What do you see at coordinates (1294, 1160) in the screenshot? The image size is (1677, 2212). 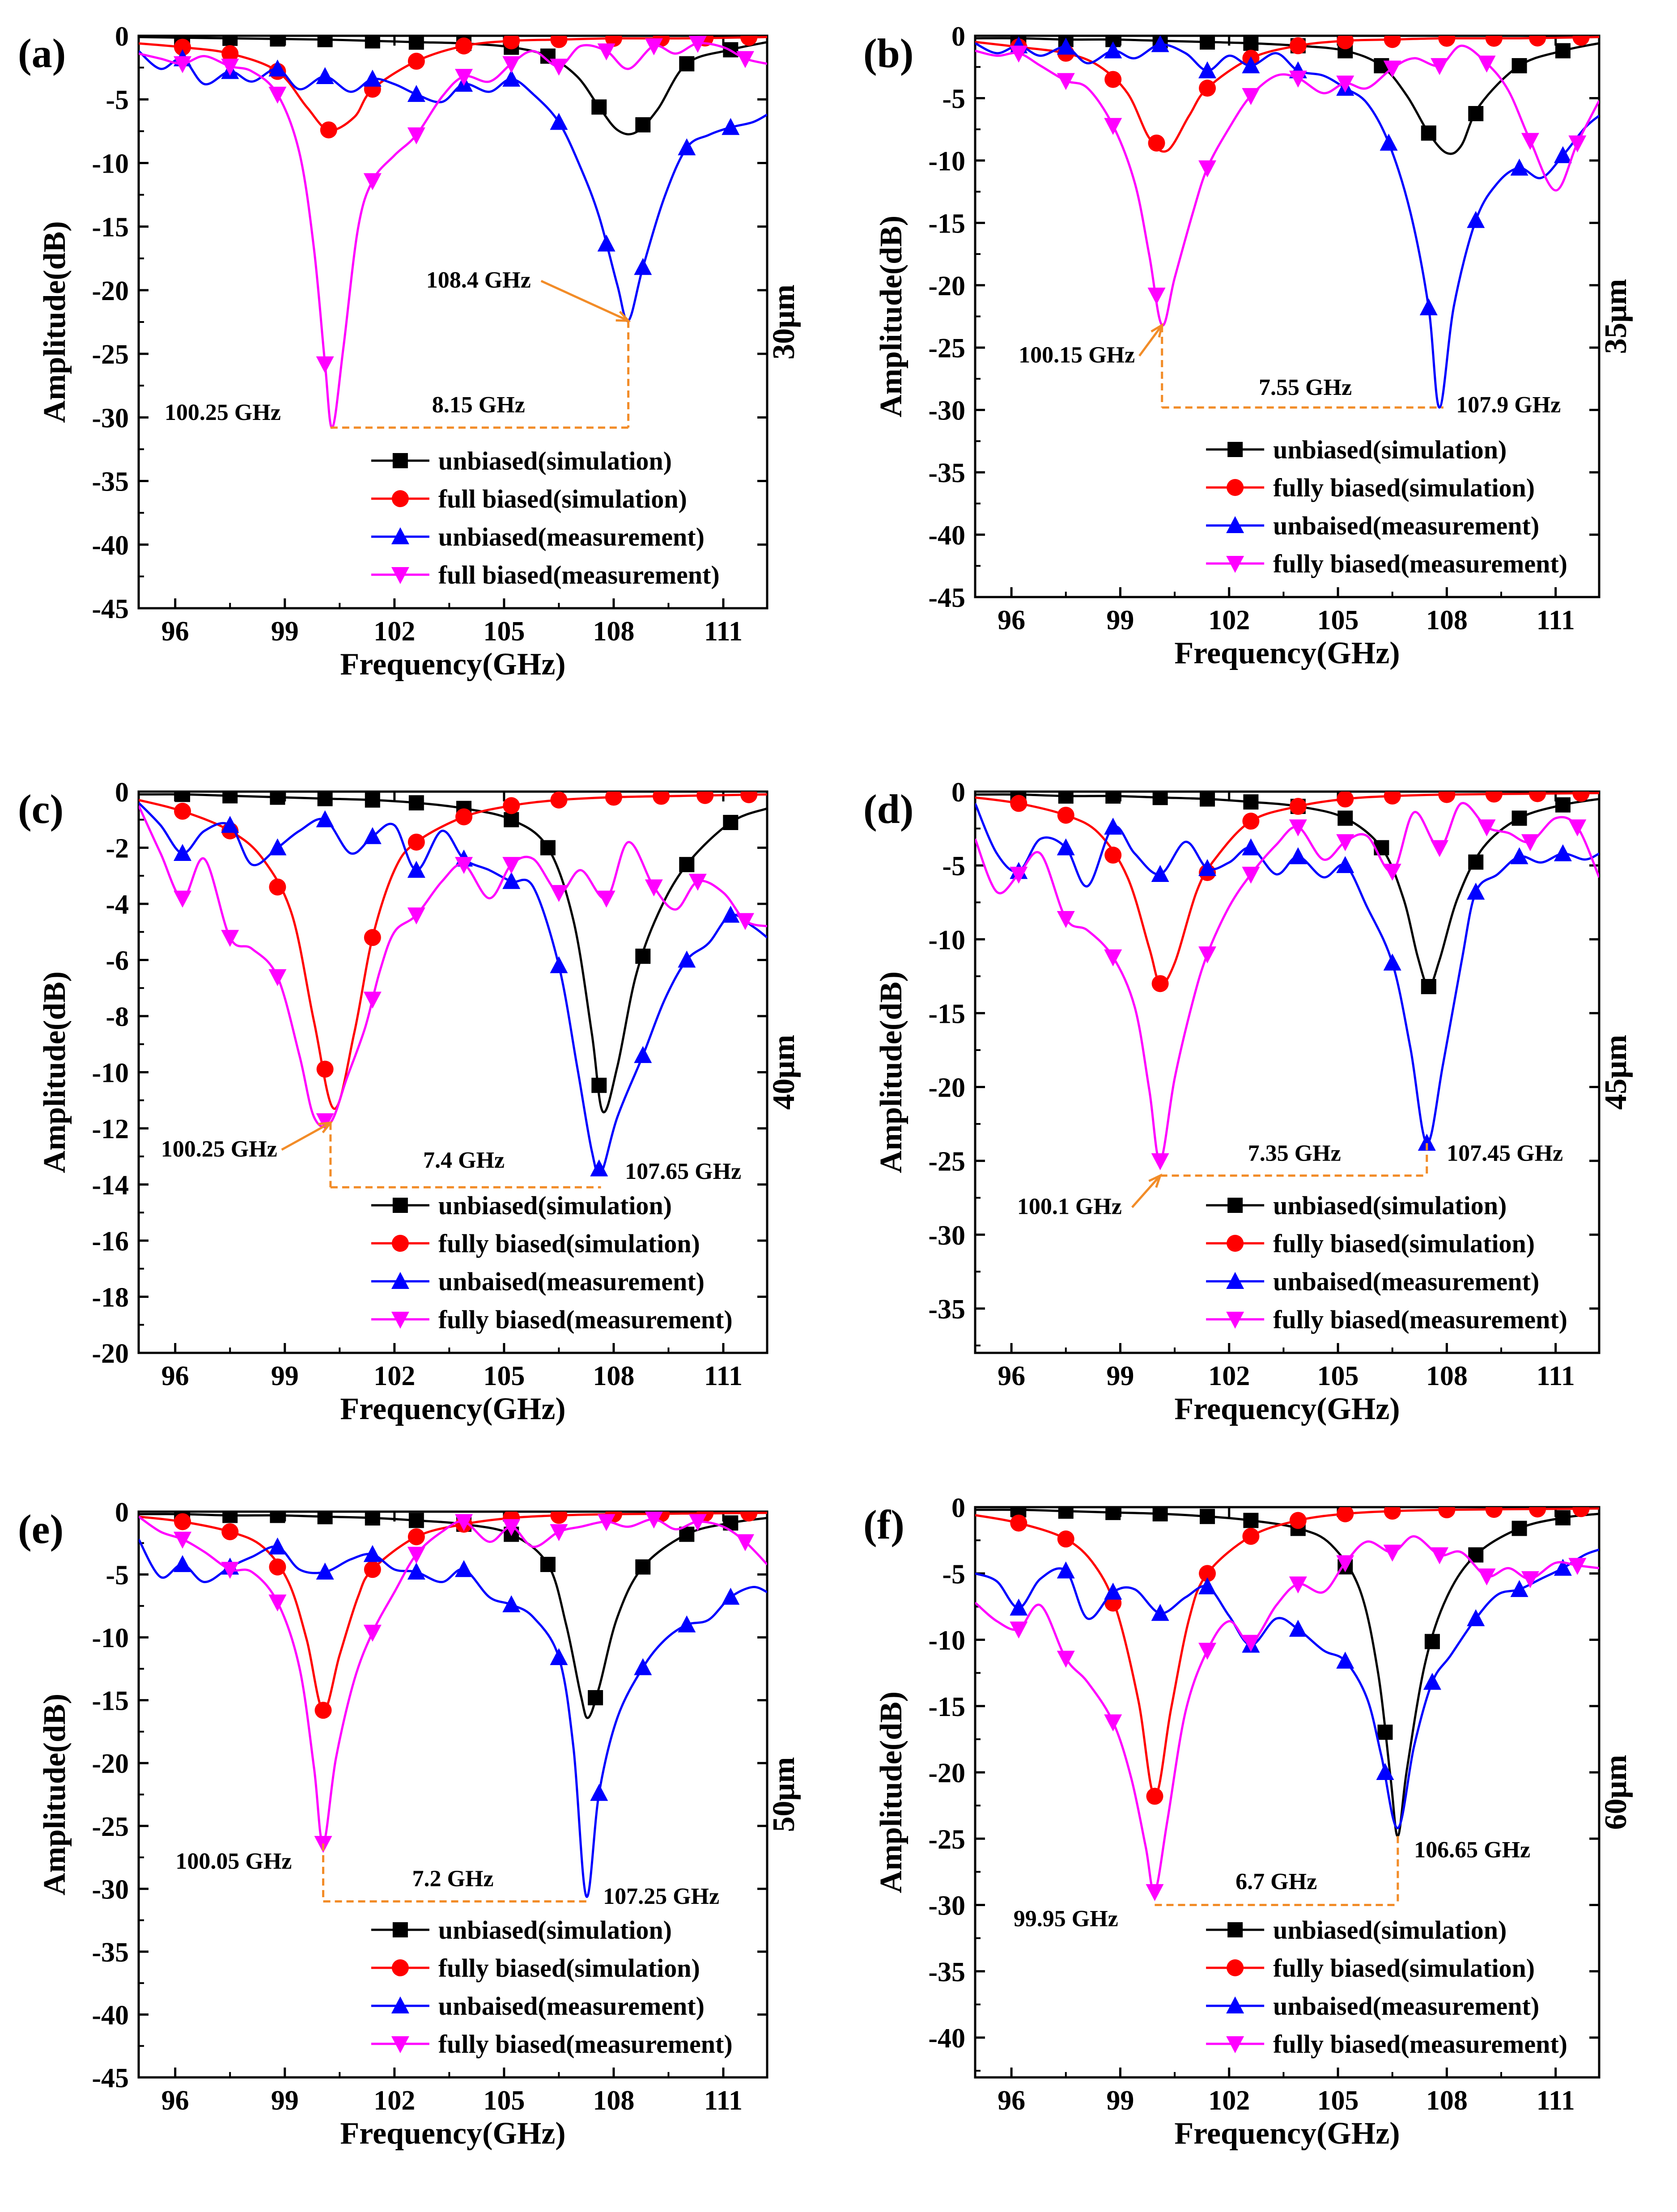 I see `frequency-gap-bracket` at bounding box center [1294, 1160].